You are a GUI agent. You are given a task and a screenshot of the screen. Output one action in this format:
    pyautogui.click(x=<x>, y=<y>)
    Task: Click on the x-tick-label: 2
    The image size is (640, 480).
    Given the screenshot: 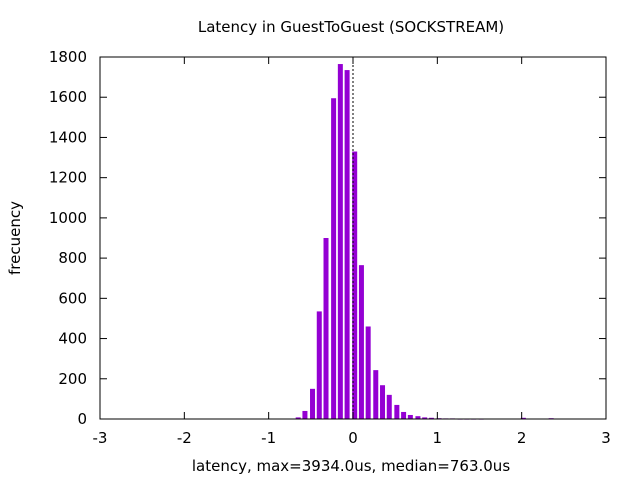 What is the action you would take?
    pyautogui.click(x=522, y=438)
    